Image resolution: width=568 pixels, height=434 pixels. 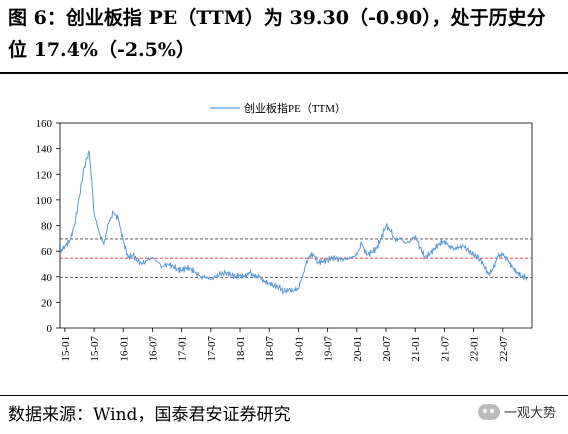 What do you see at coordinates (475, 349) in the screenshot?
I see `x-tick-label: 22-01` at bounding box center [475, 349].